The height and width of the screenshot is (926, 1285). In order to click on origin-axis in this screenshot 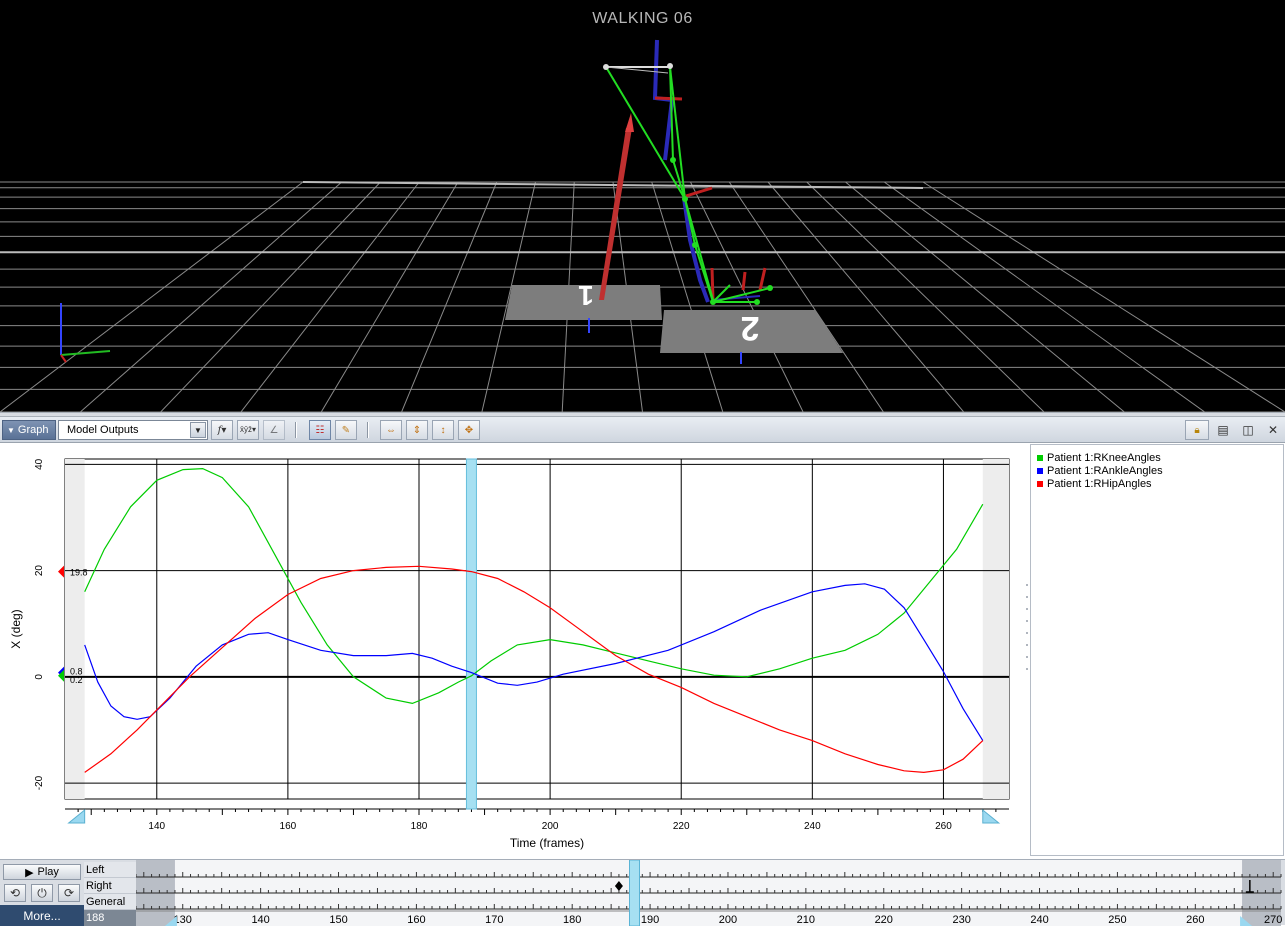, I will do `click(85, 333)`.